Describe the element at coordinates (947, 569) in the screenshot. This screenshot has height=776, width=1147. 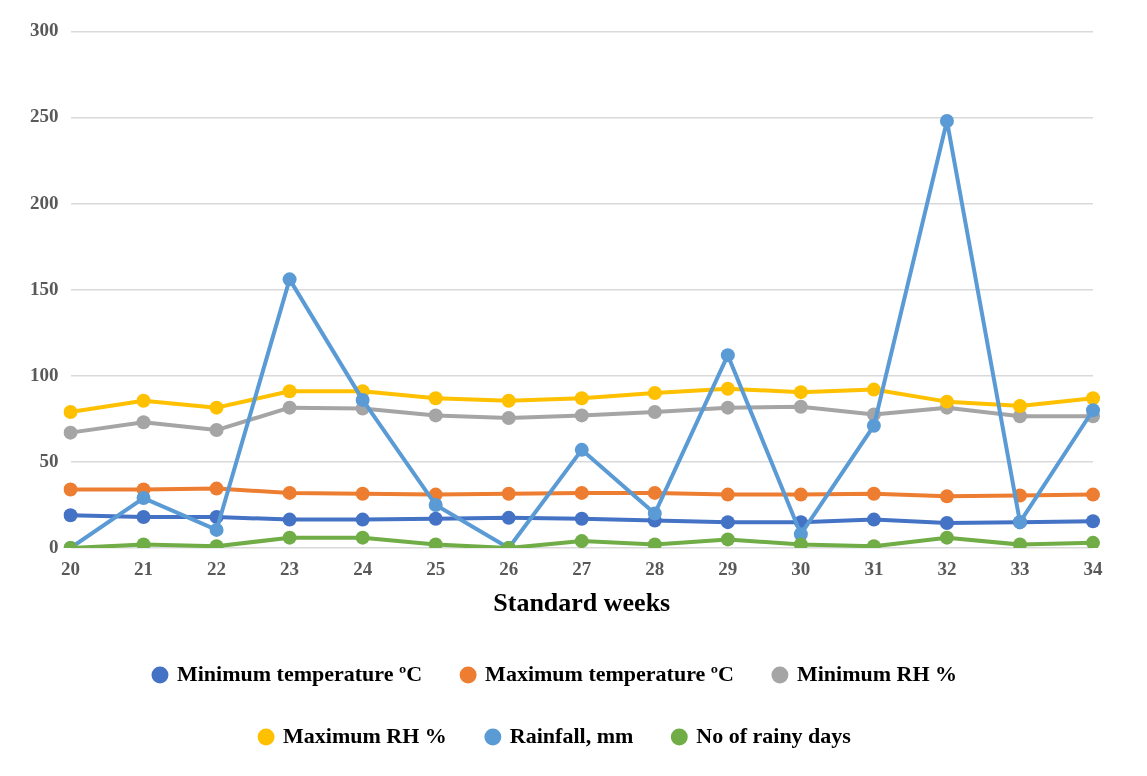
I see `x-tick-label: 32` at that location.